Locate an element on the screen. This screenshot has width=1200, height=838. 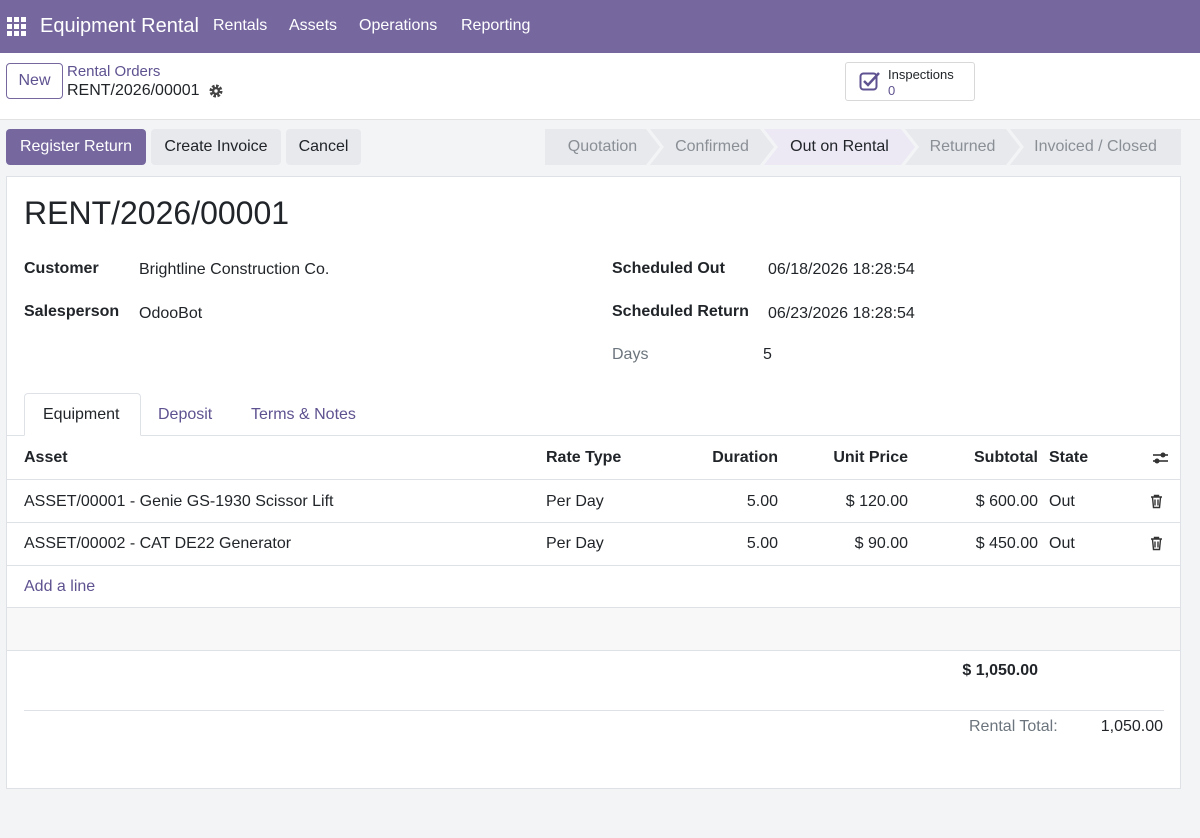
action-button: Register Return is located at coordinates (76, 147).